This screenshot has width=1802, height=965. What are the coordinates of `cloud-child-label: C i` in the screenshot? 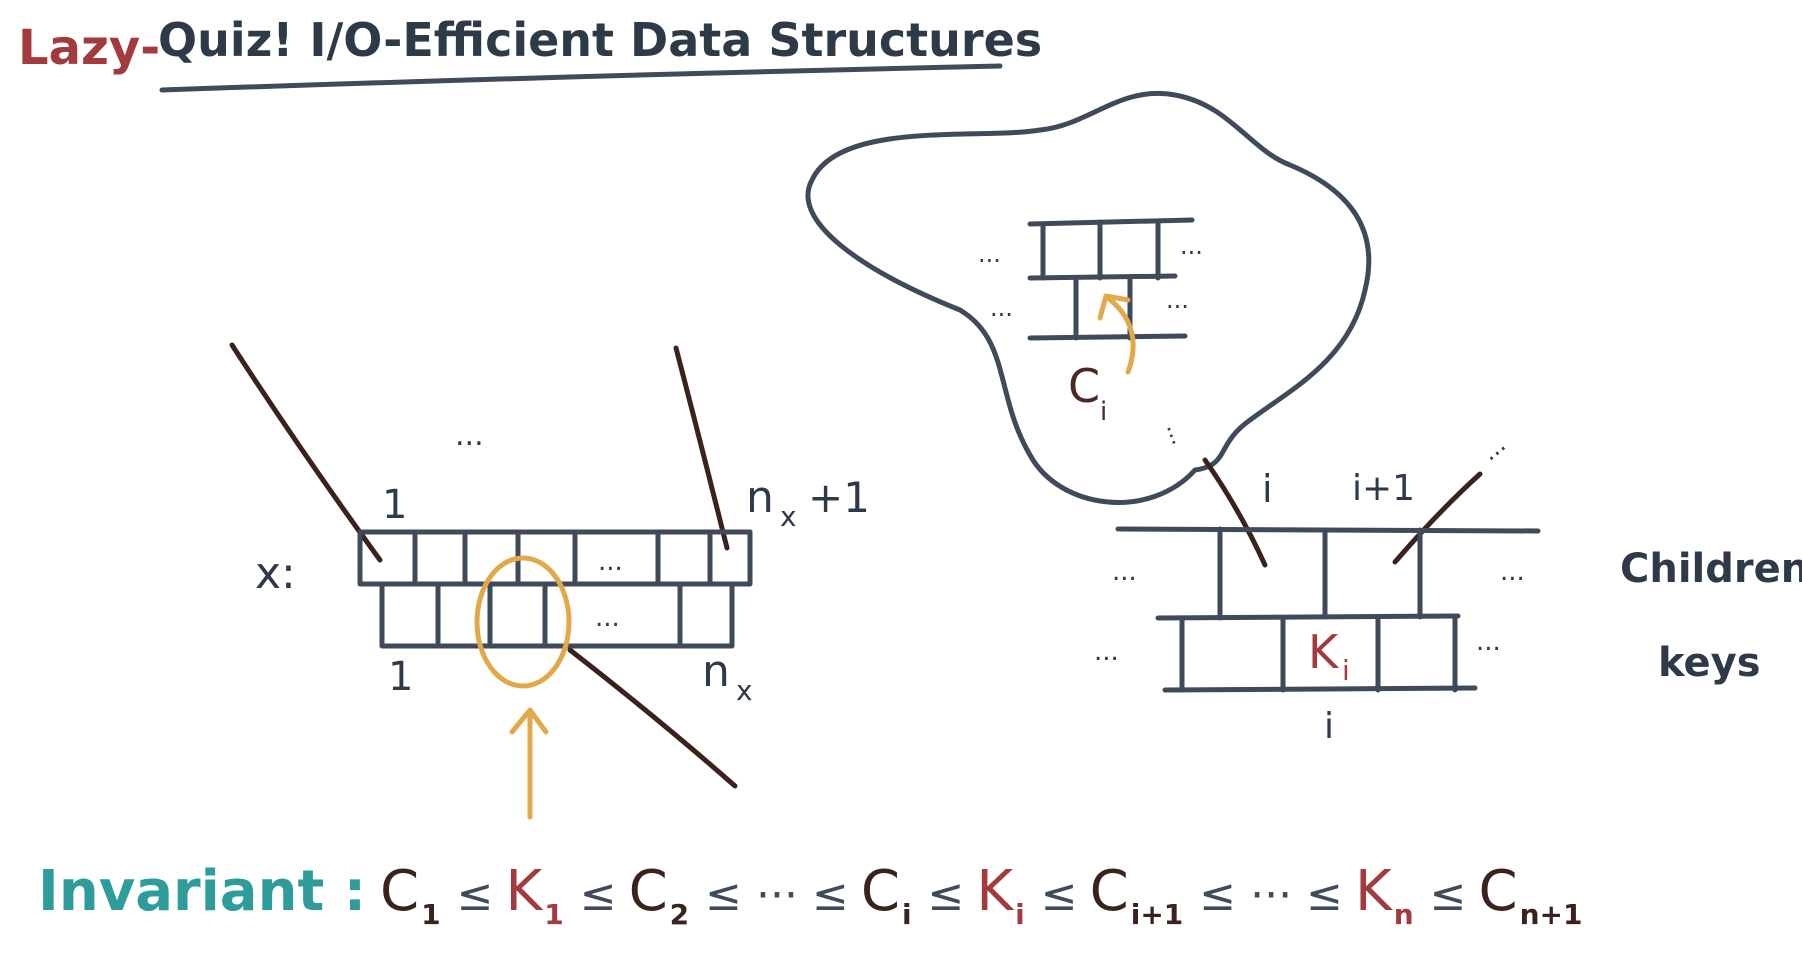 It's located at (1087, 393).